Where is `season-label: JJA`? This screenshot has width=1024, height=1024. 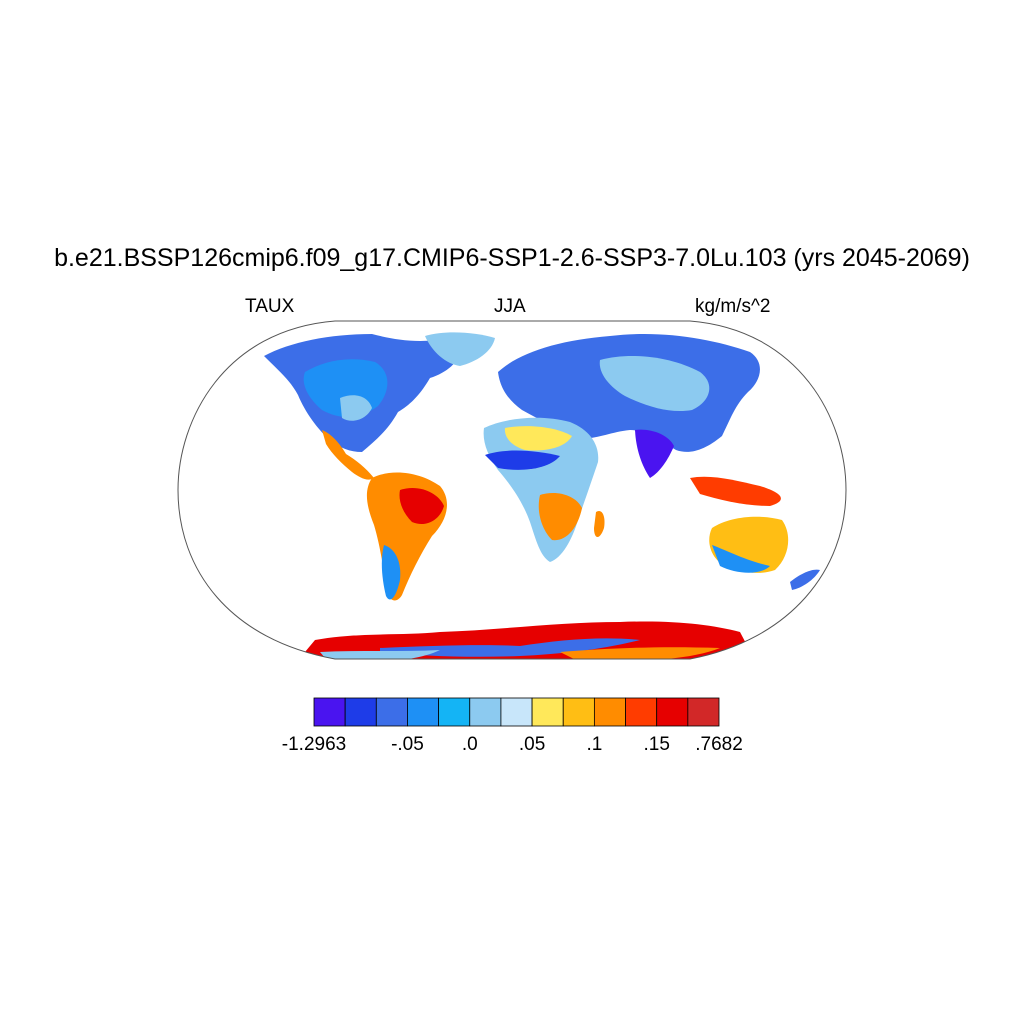 season-label: JJA is located at coordinates (510, 306).